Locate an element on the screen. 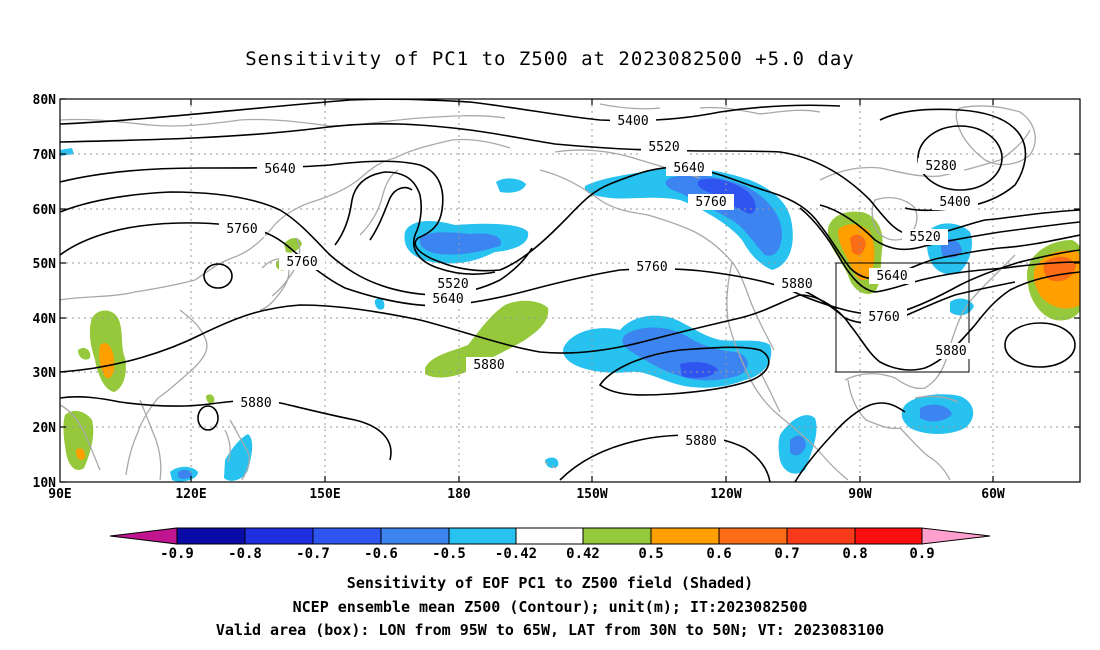 Image resolution: width=1100 pixels, height=650 pixels. contour-label-5520a: 5520 is located at coordinates (664, 147).